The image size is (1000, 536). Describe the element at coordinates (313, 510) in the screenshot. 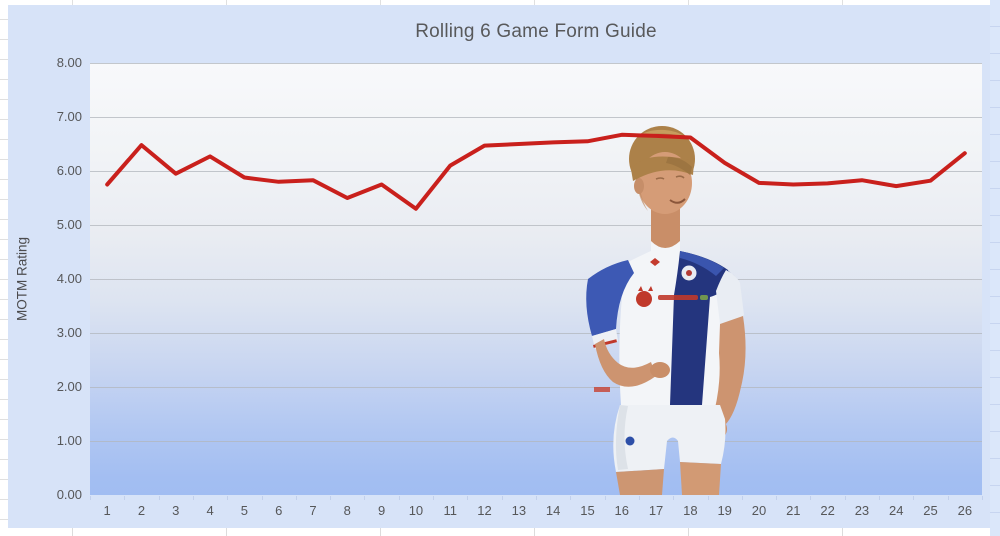

I see `x-axis-tick-label: 7` at that location.